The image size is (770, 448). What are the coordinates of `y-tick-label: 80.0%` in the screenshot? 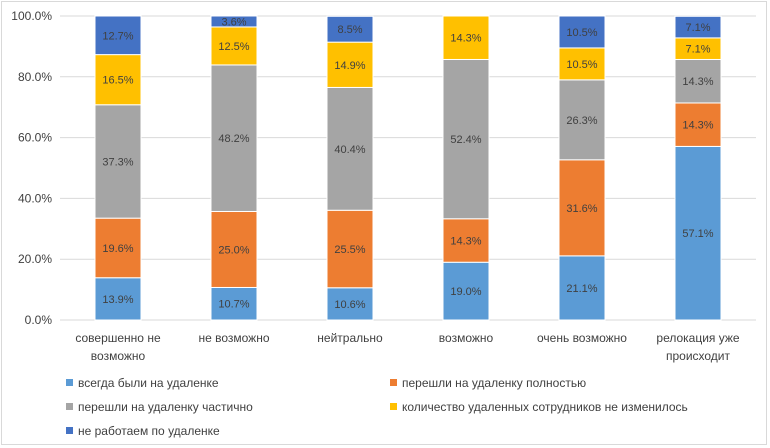 It's located at (35, 77).